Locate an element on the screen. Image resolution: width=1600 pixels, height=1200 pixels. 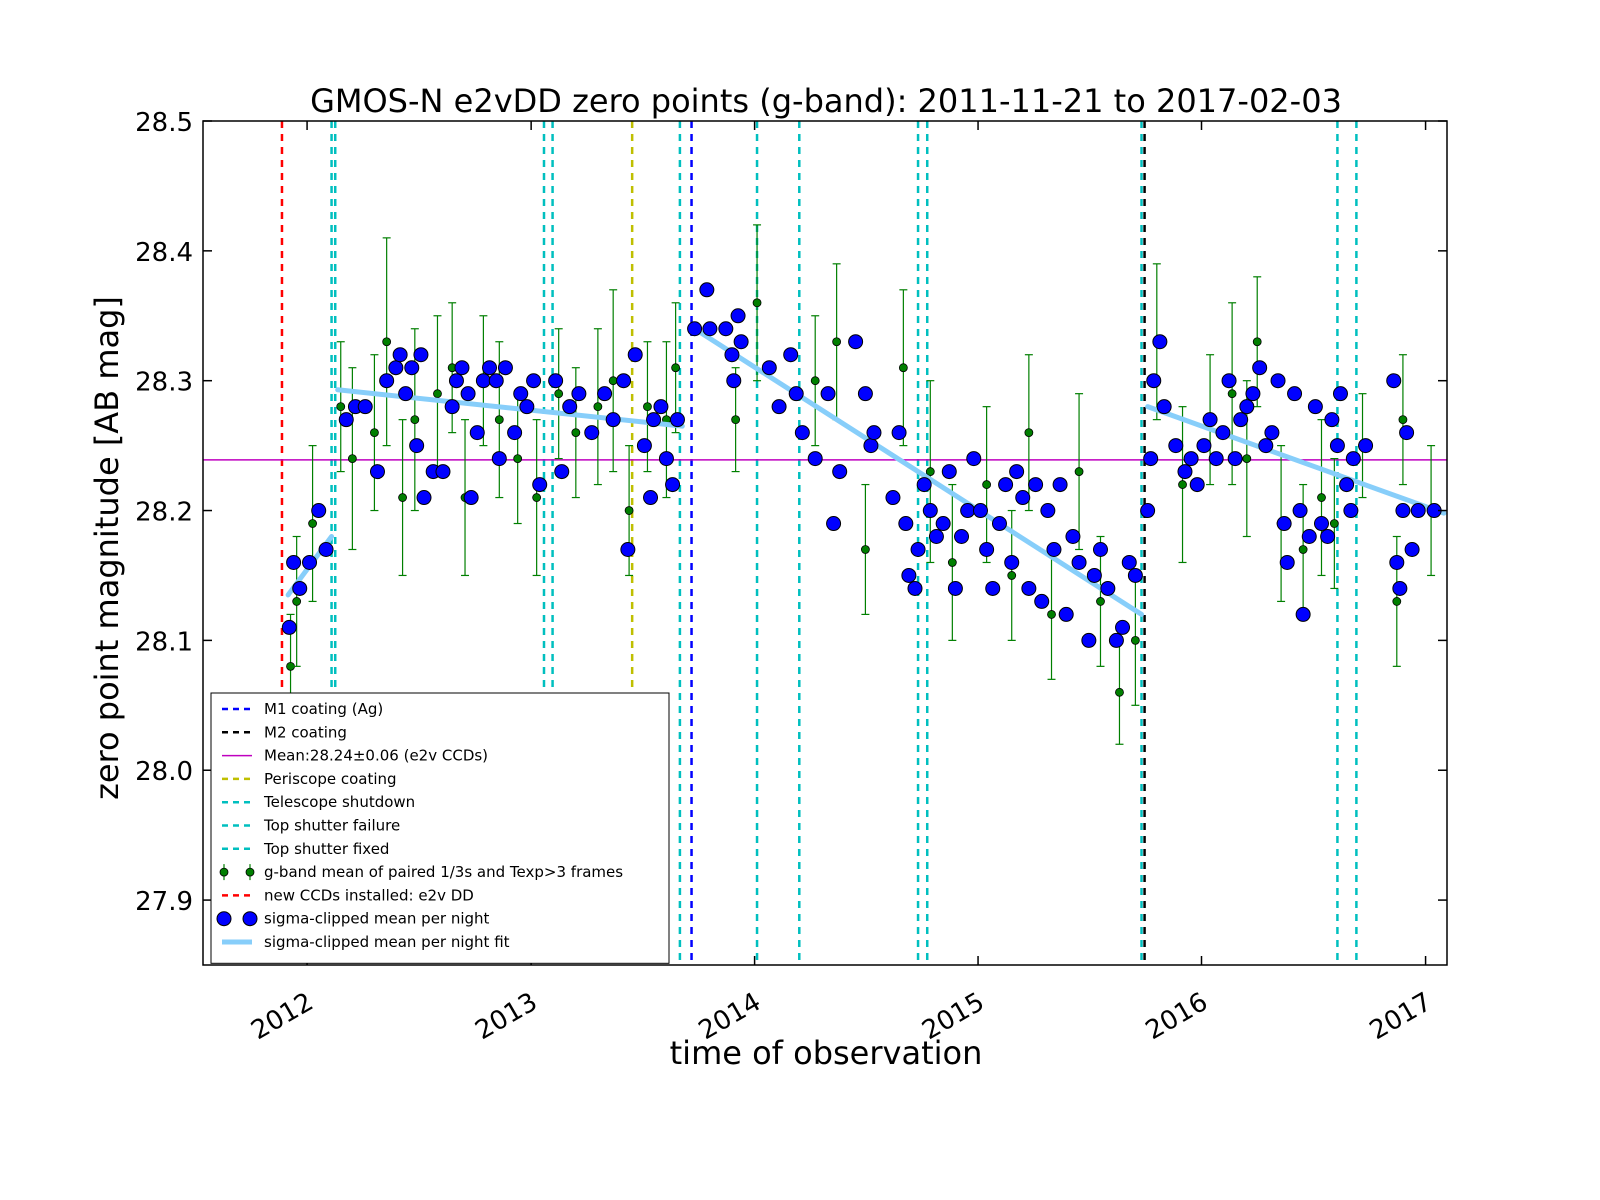
x-axis-label: time of observation is located at coordinates (826, 1053).